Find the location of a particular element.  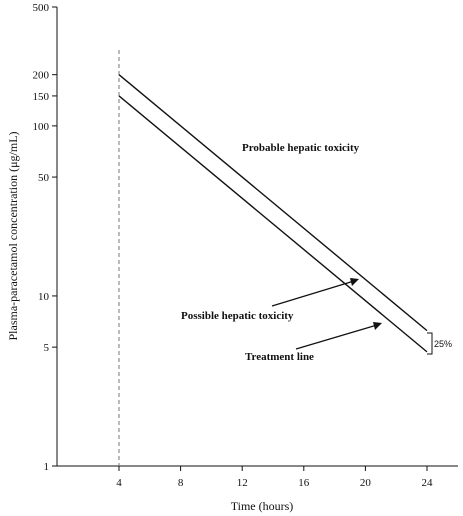

y-tick-label: 100 is located at coordinates (41, 127).